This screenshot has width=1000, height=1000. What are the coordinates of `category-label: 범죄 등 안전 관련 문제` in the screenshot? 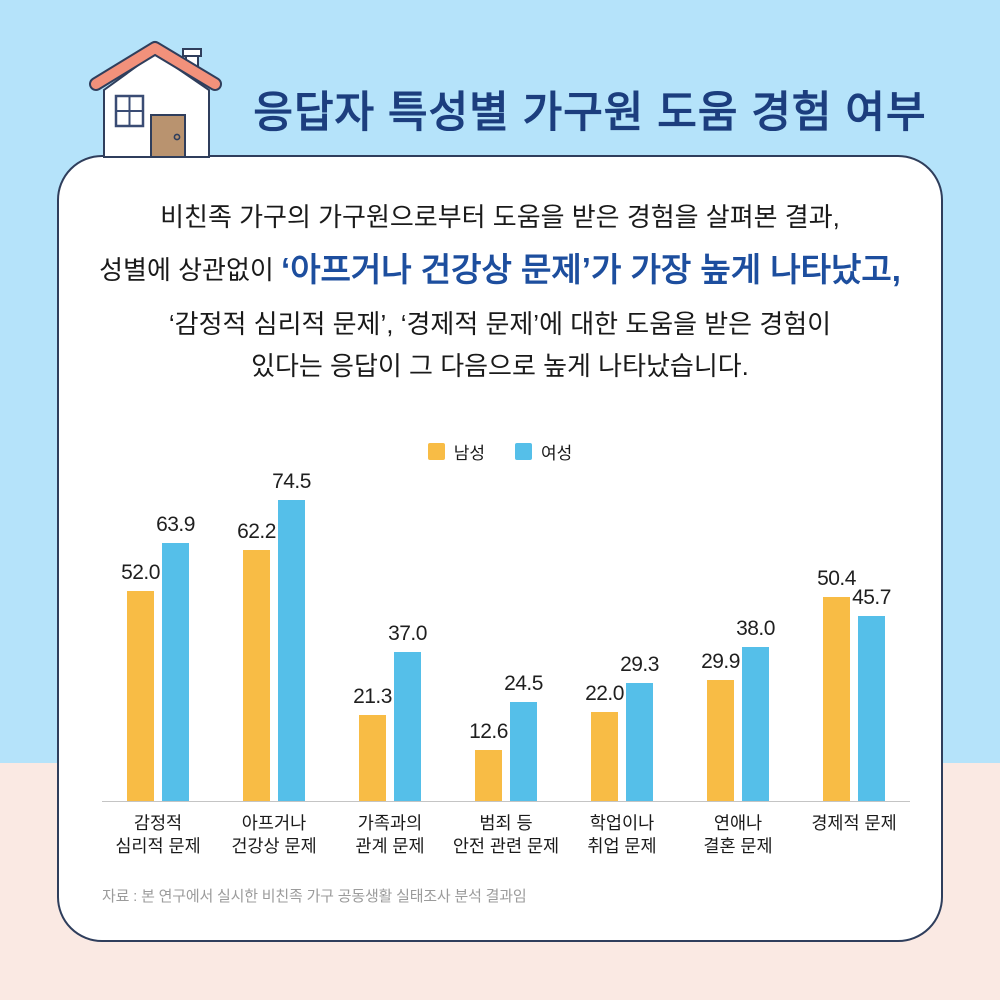 It's located at (506, 834).